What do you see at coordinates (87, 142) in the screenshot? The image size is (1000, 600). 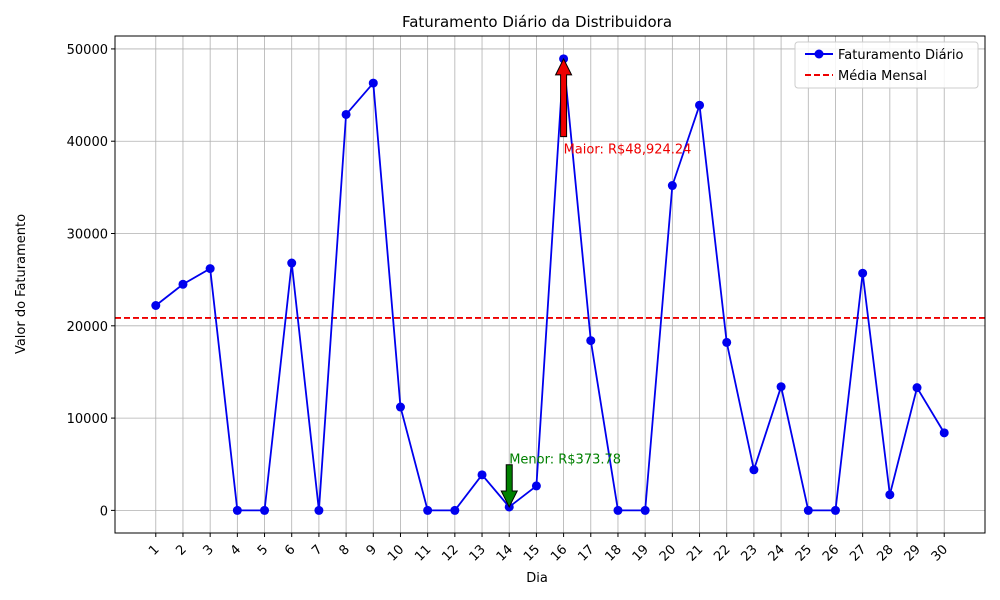 I see `y-tick-label: 40000` at bounding box center [87, 142].